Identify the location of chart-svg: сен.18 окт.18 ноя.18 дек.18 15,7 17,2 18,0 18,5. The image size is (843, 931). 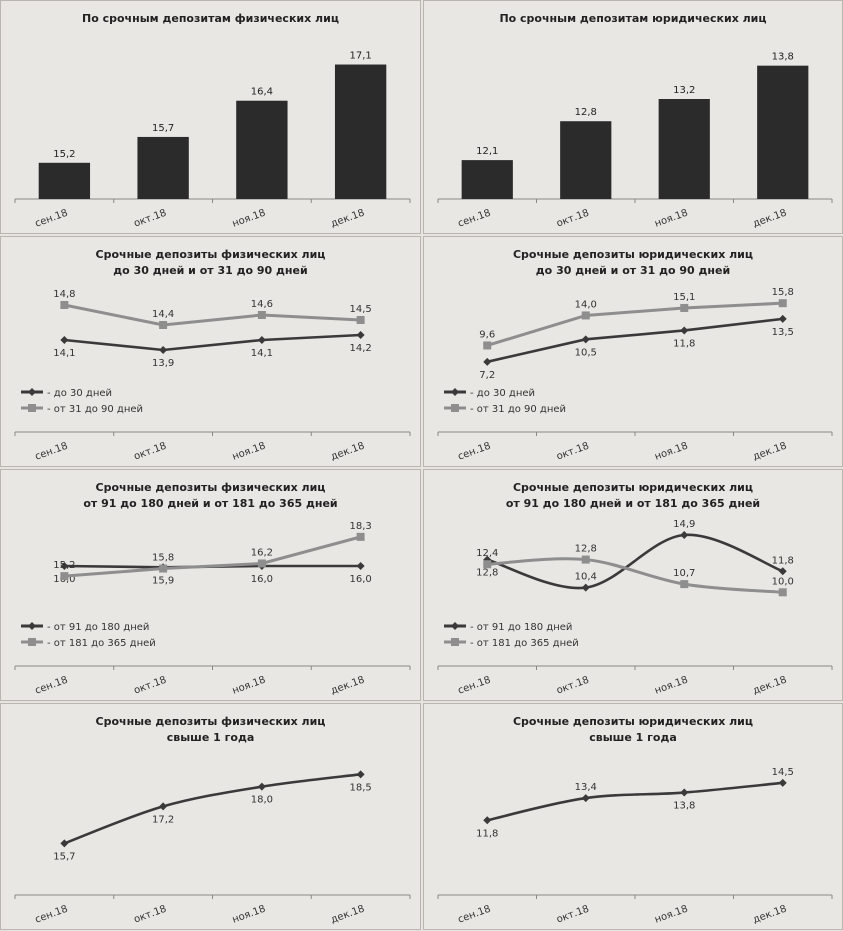
(212, 848).